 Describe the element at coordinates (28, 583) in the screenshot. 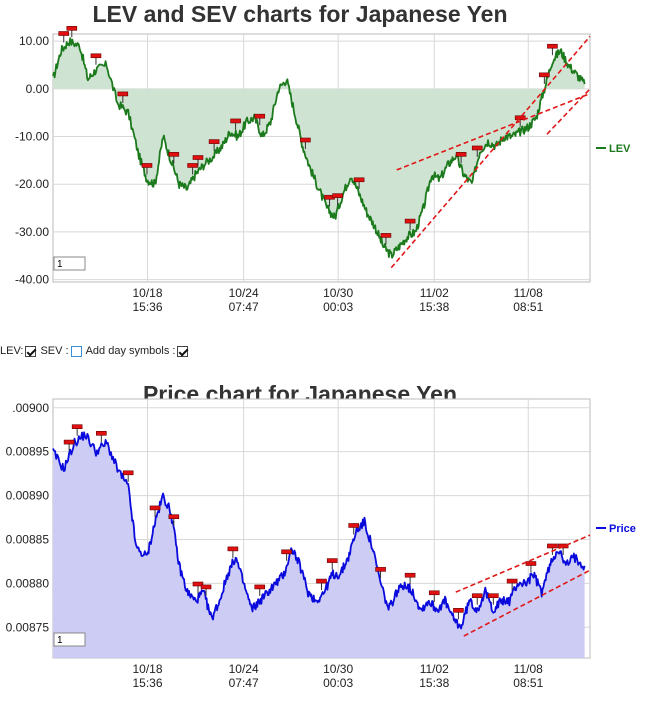

I see `price-y-tick-label: 0.00880` at that location.